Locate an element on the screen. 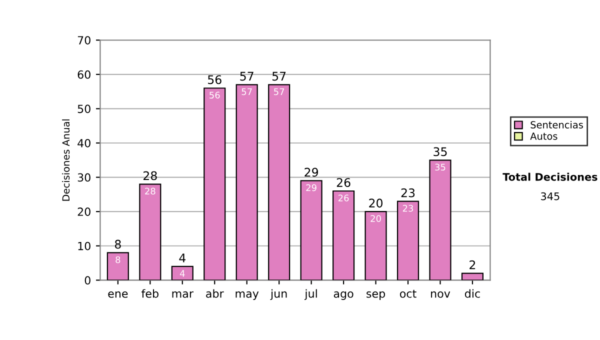 This screenshot has width=600, height=340. y-tick-label: 30 is located at coordinates (84, 177).